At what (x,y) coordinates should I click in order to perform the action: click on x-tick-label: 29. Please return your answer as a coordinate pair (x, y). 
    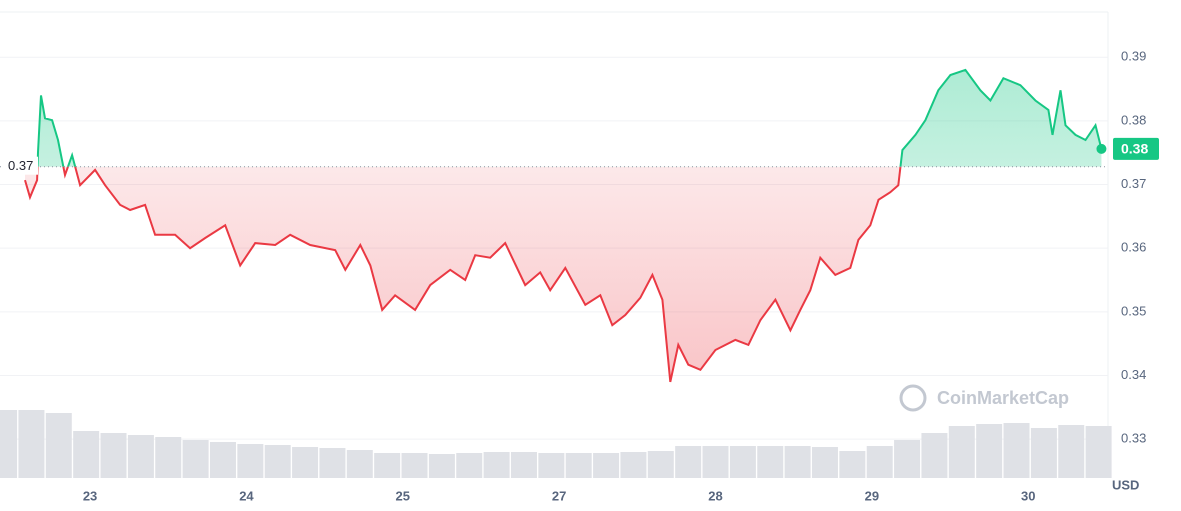
    Looking at the image, I should click on (872, 495).